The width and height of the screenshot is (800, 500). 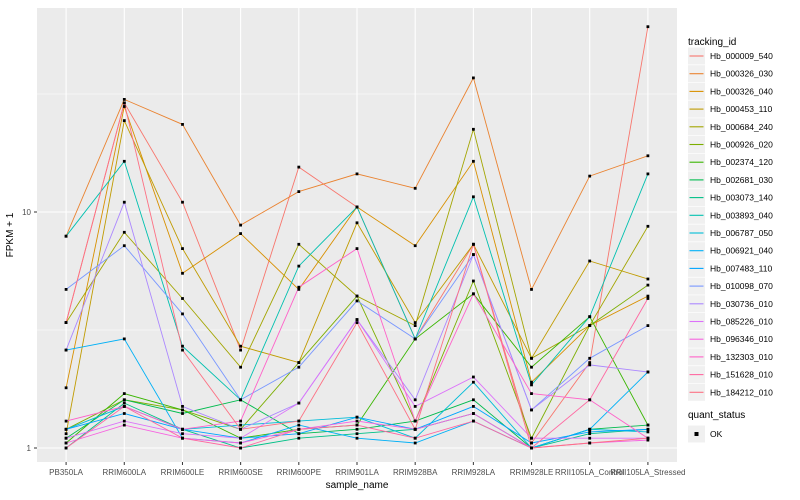 I want to click on legend-label-Hb_006787_050: Hb_006787_050, so click(x=741, y=233).